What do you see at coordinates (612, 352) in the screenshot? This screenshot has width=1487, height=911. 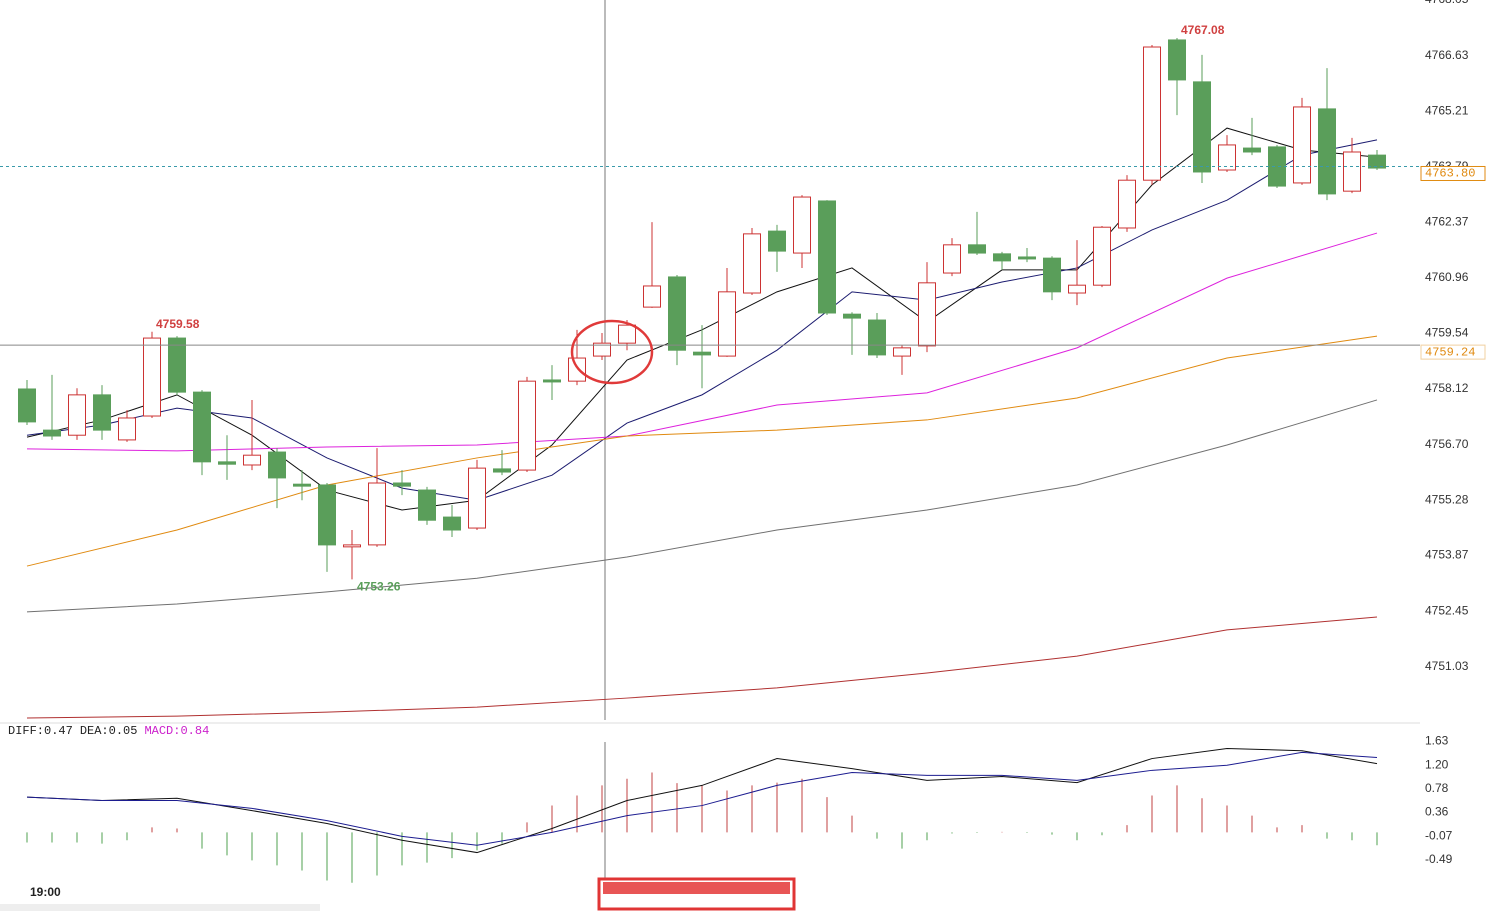 I see `highlight-circle` at bounding box center [612, 352].